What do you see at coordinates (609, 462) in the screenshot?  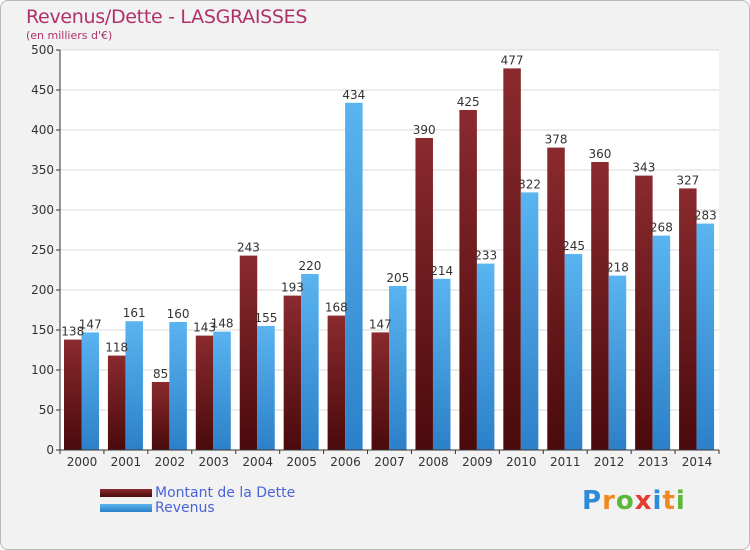 I see `x-tick-label: 2012` at bounding box center [609, 462].